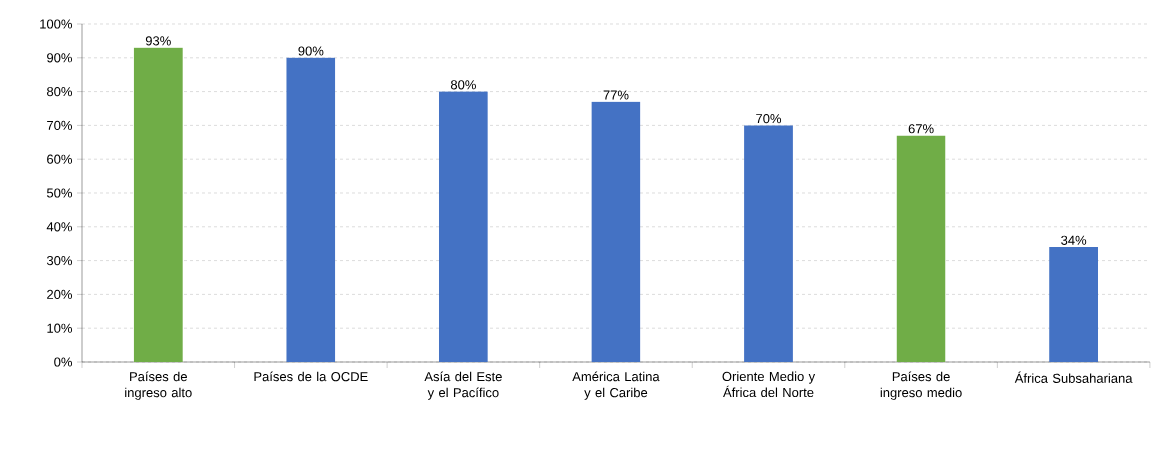 This screenshot has width=1162, height=458. I want to click on y-tick-label: 30%, so click(59, 260).